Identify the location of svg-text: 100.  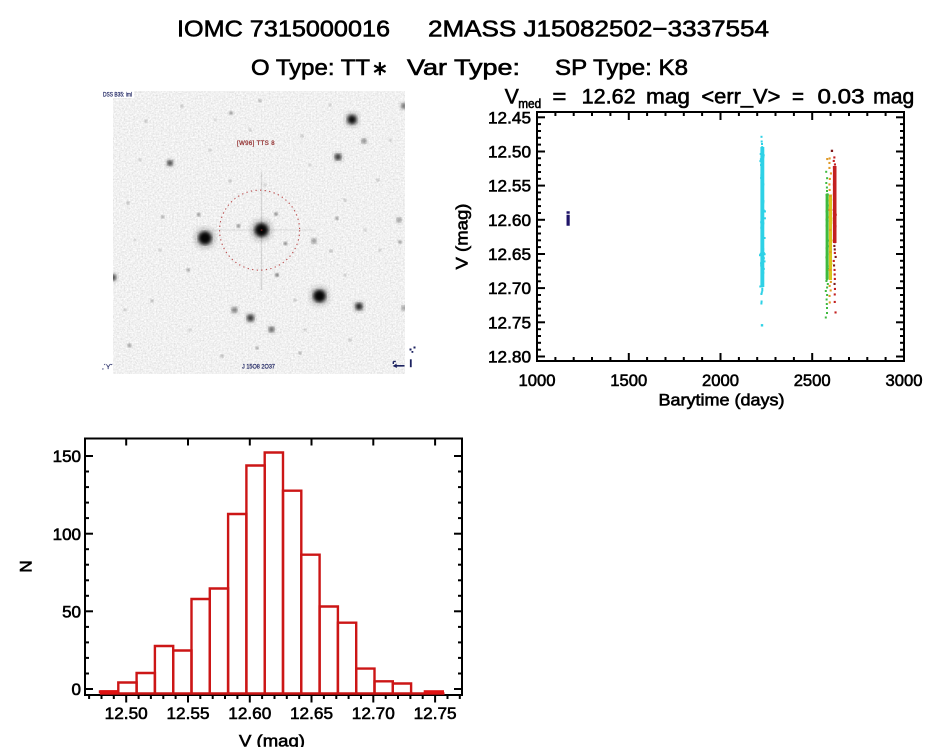
(67, 534).